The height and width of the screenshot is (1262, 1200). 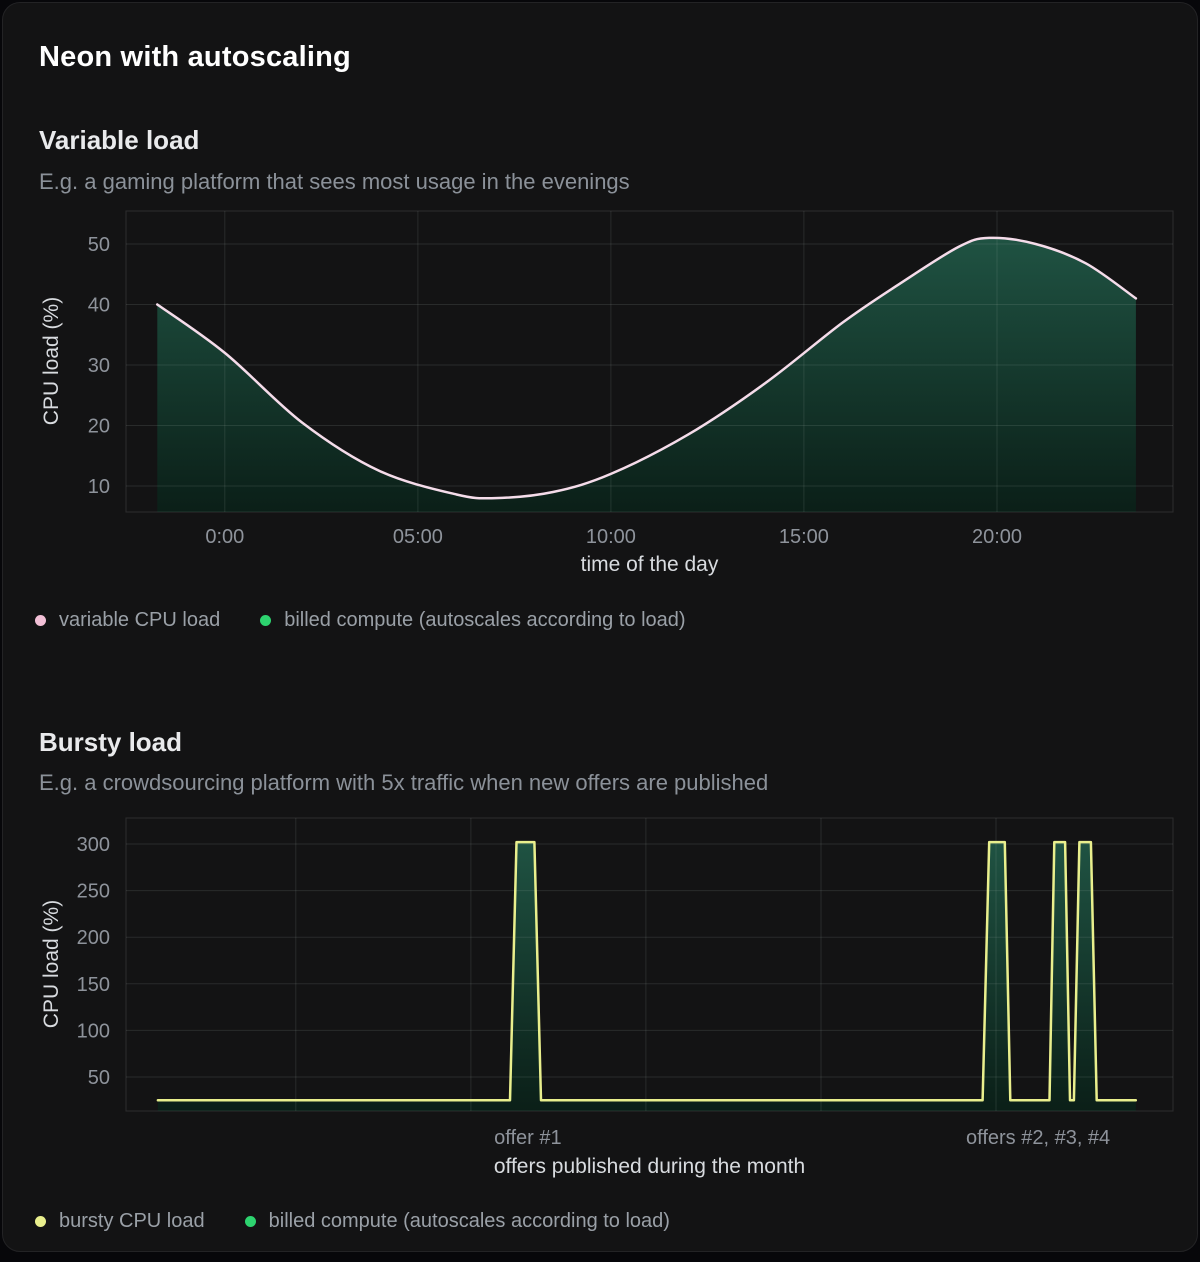 I want to click on y-tick-label: 20, so click(x=99, y=427).